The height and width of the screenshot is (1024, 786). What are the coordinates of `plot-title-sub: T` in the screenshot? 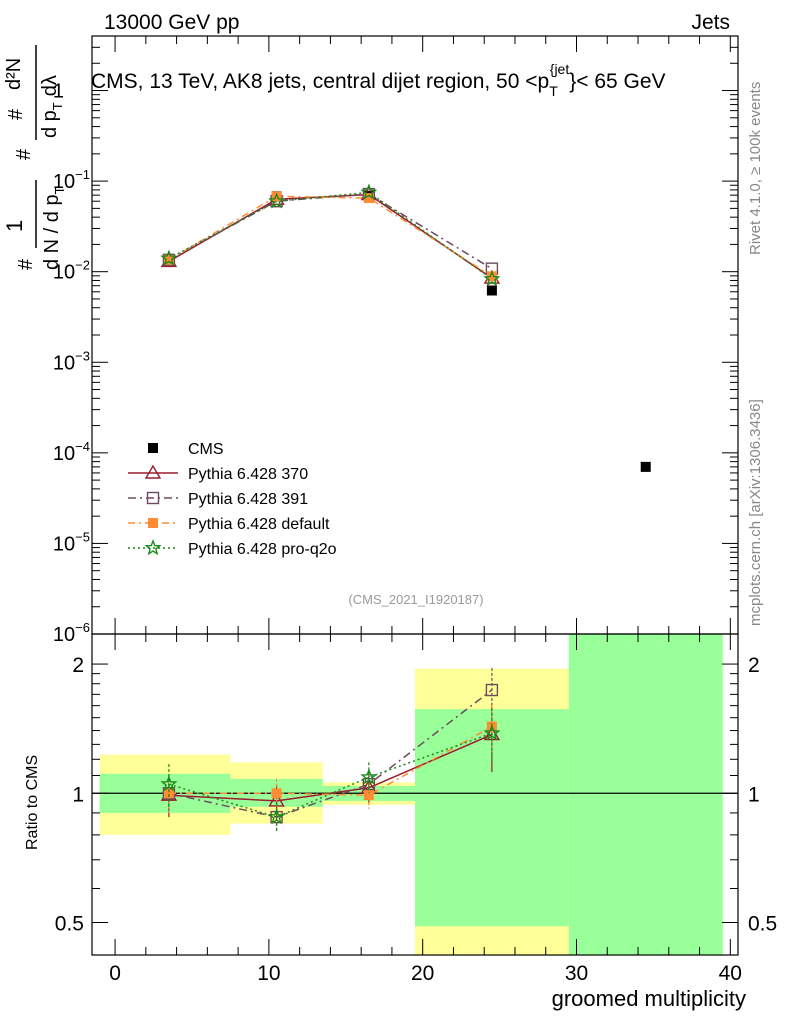 It's located at (553, 91).